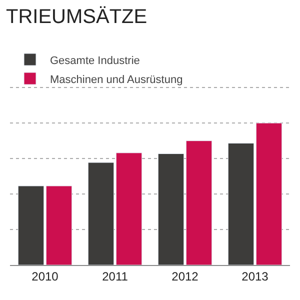 The width and height of the screenshot is (300, 300). I want to click on legend-label: Gesamte Industrie, so click(95, 60).